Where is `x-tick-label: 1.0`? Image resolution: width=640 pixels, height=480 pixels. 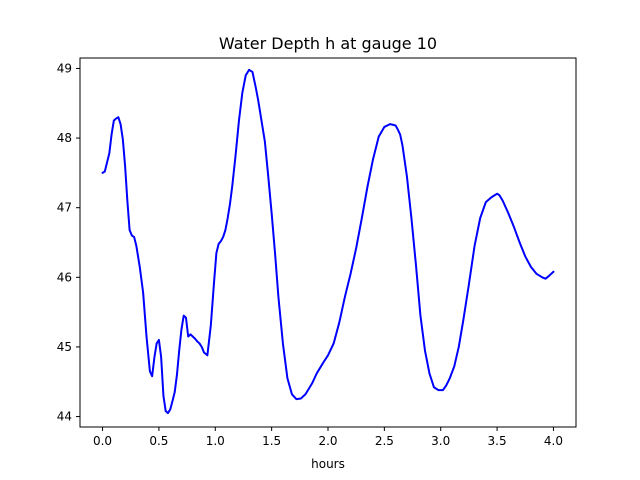
x-tick-label: 1.0 is located at coordinates (215, 441).